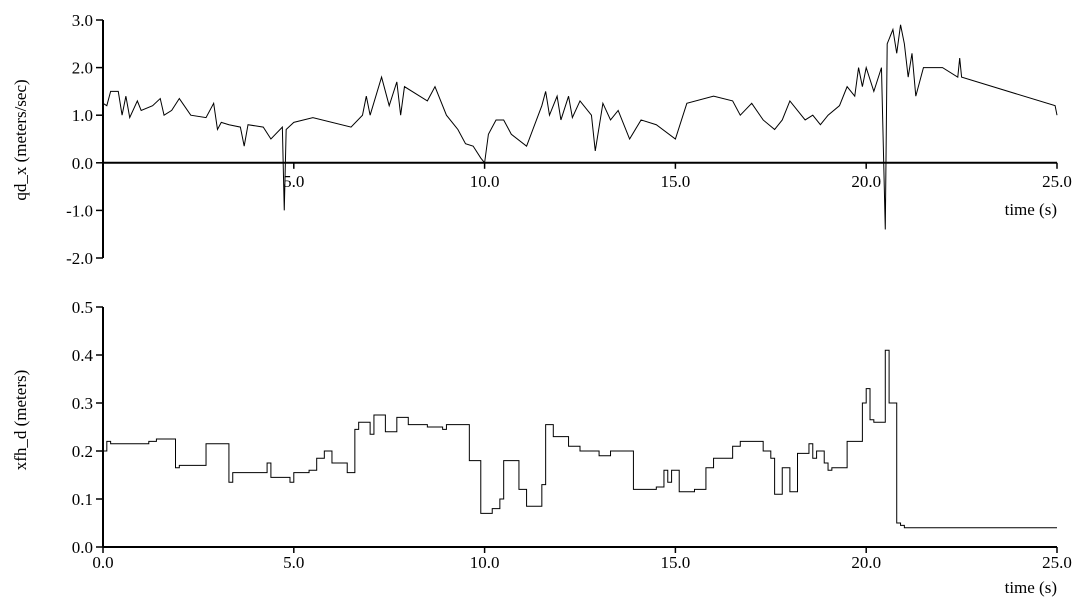  I want to click on y-tick-label: -1.0, so click(79, 210).